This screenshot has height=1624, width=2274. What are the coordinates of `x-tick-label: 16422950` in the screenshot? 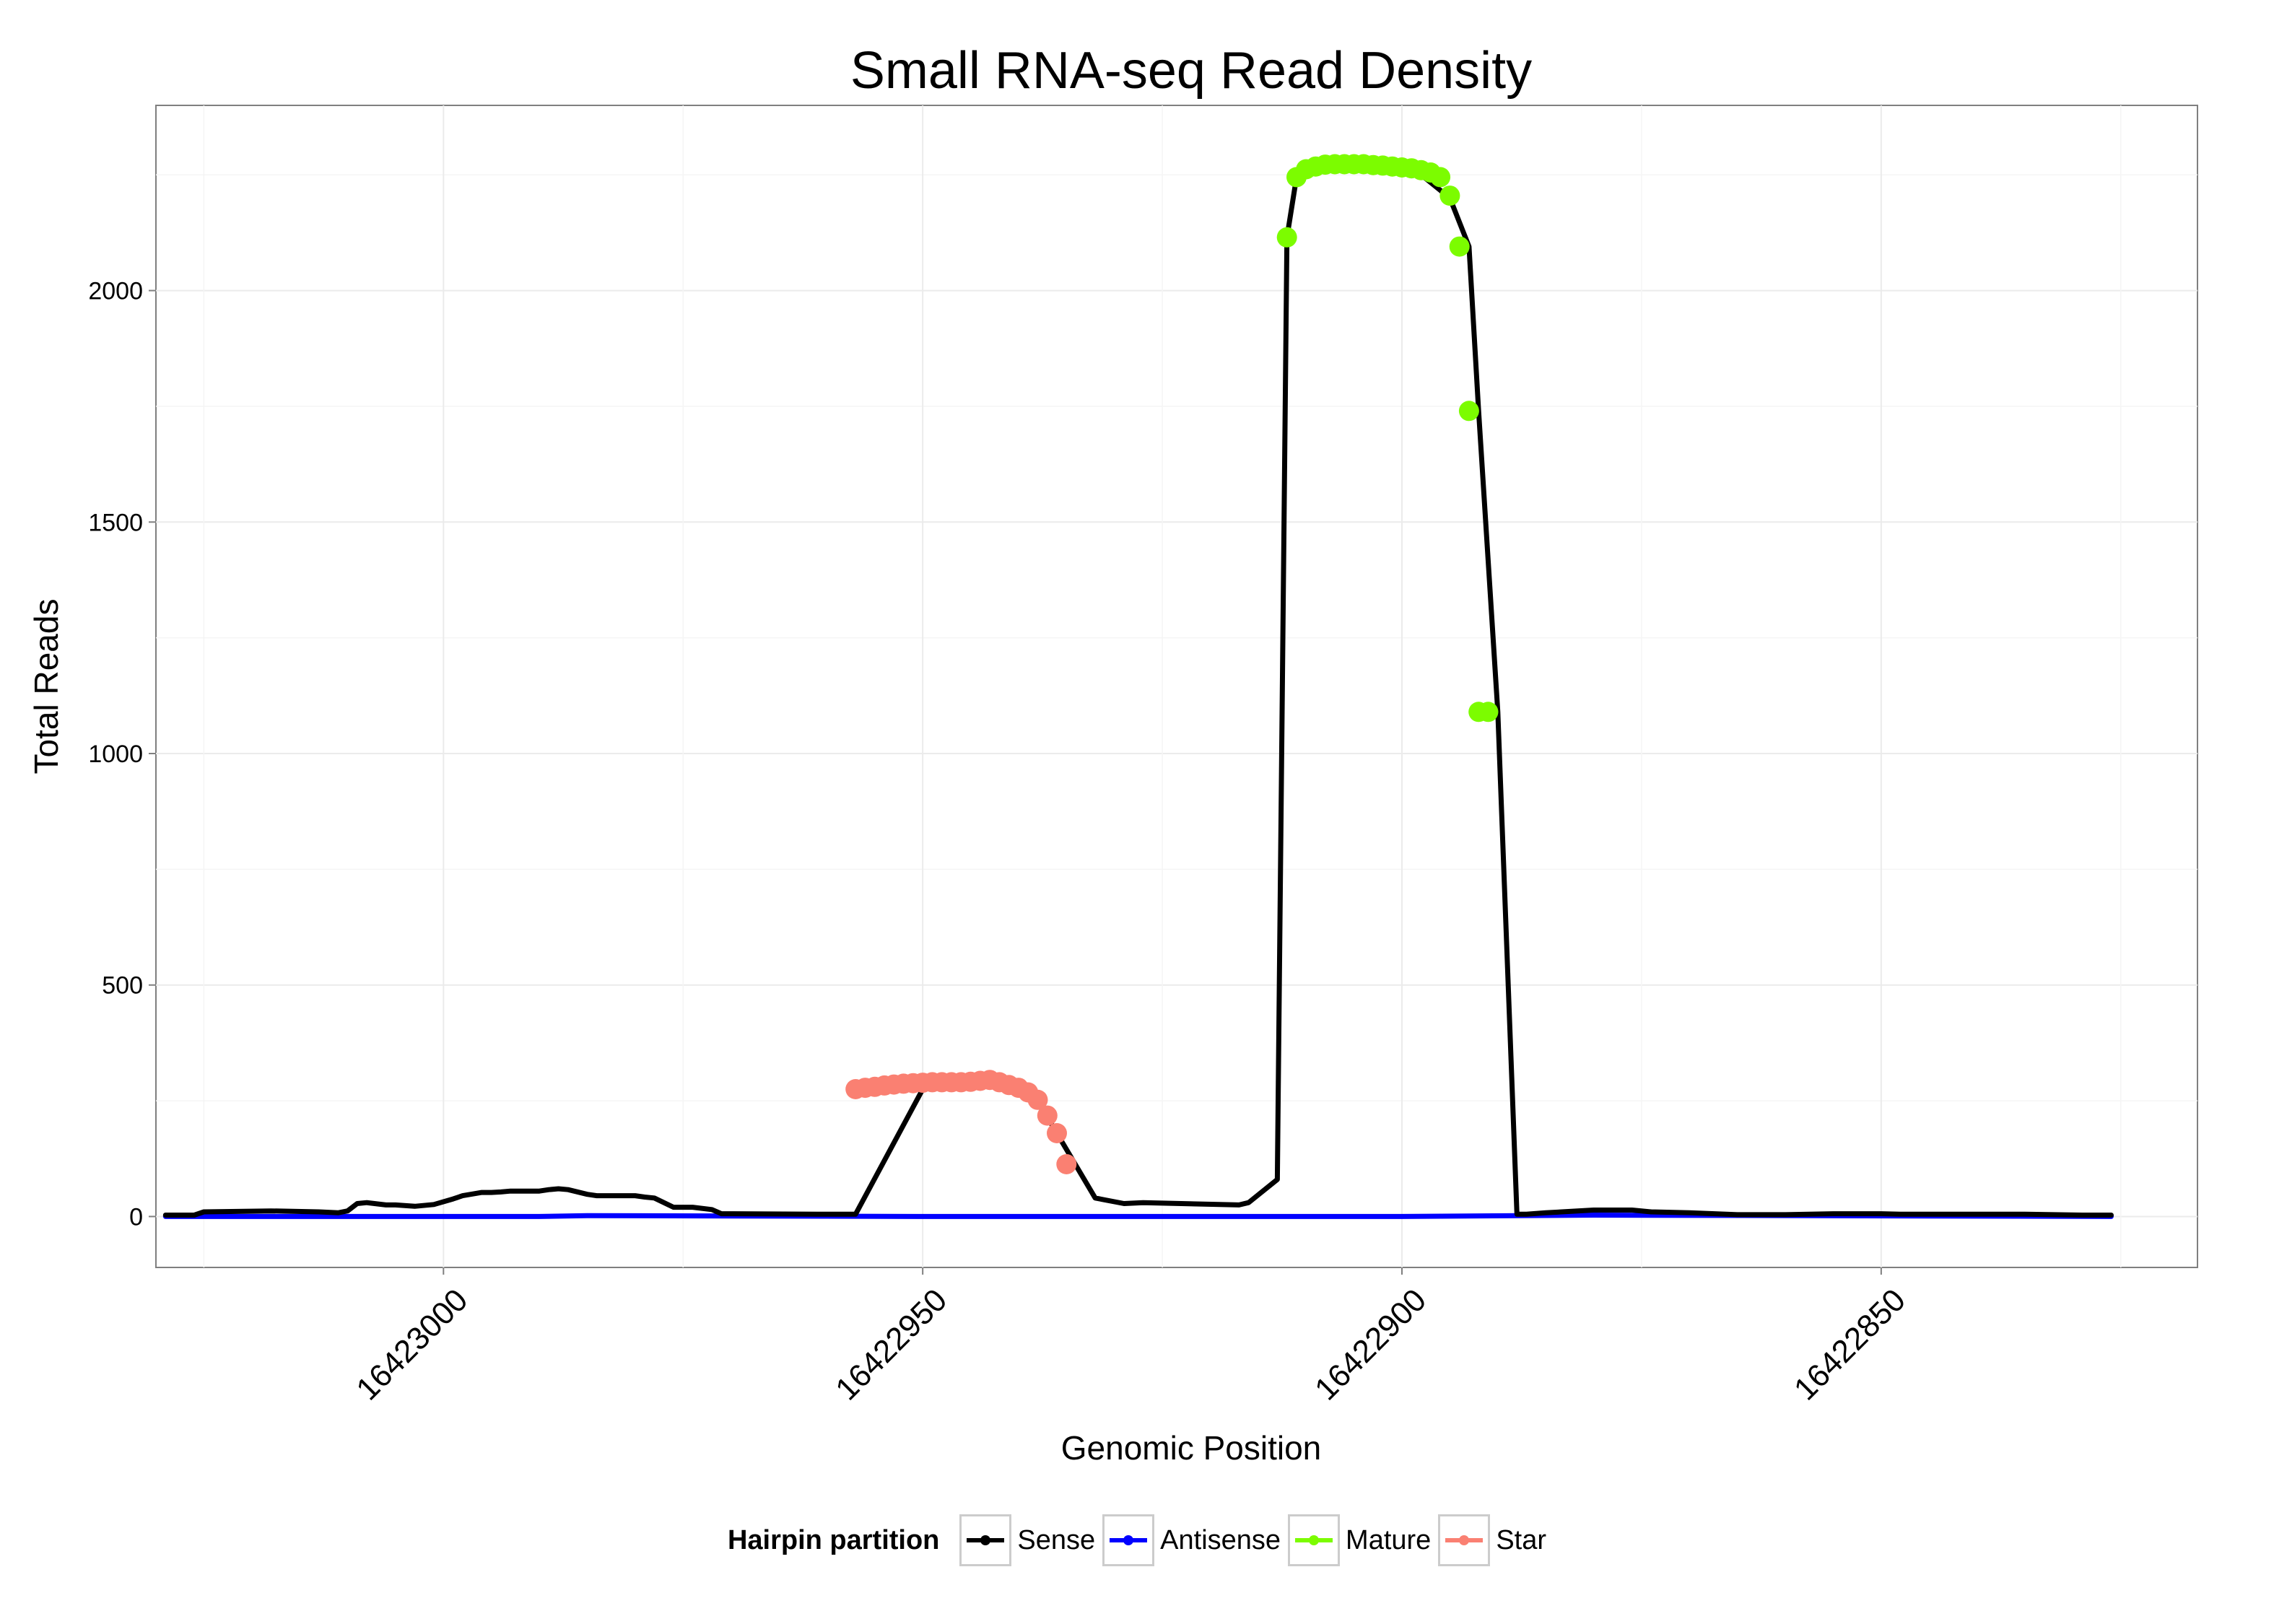 It's located at (891, 1344).